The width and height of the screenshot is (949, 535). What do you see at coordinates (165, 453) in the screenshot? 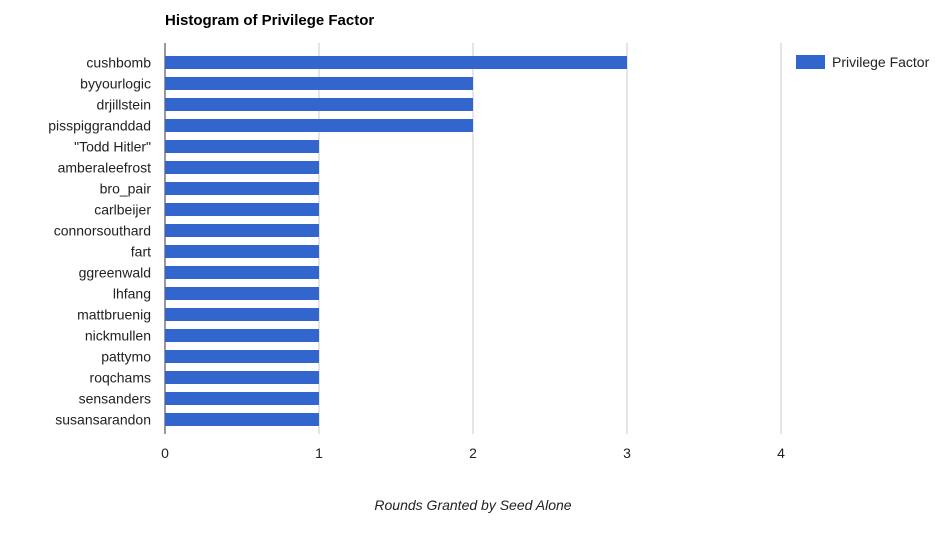
I see `x-tick-label-0: 0` at bounding box center [165, 453].